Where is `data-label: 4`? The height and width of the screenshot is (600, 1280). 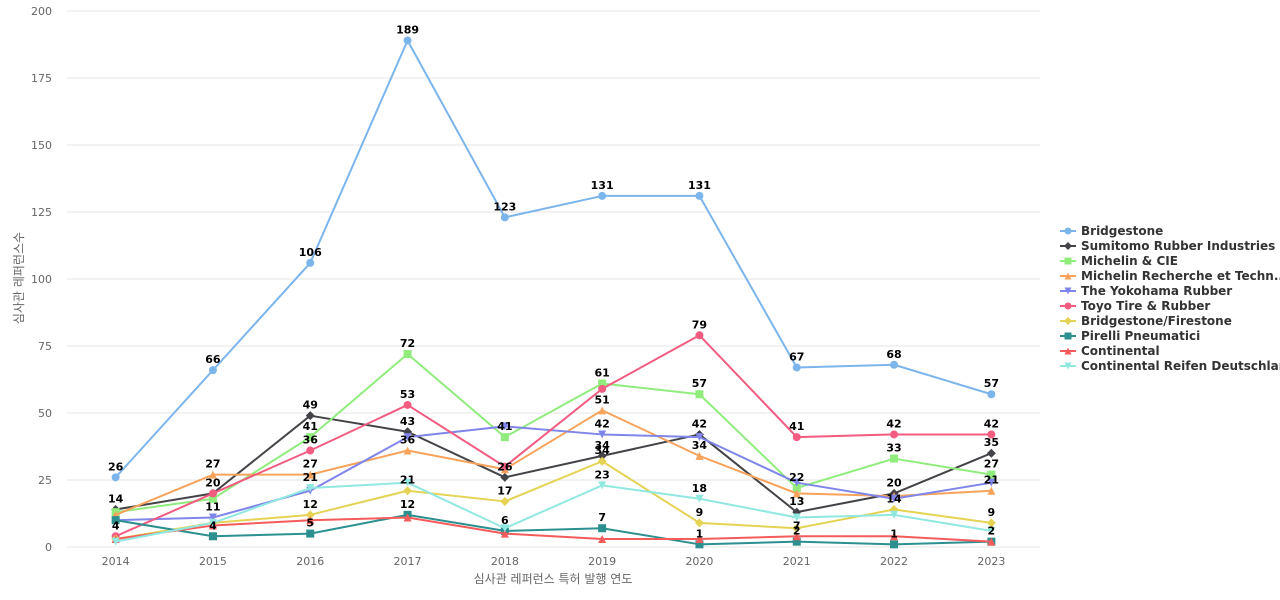
data-label: 4 is located at coordinates (116, 525).